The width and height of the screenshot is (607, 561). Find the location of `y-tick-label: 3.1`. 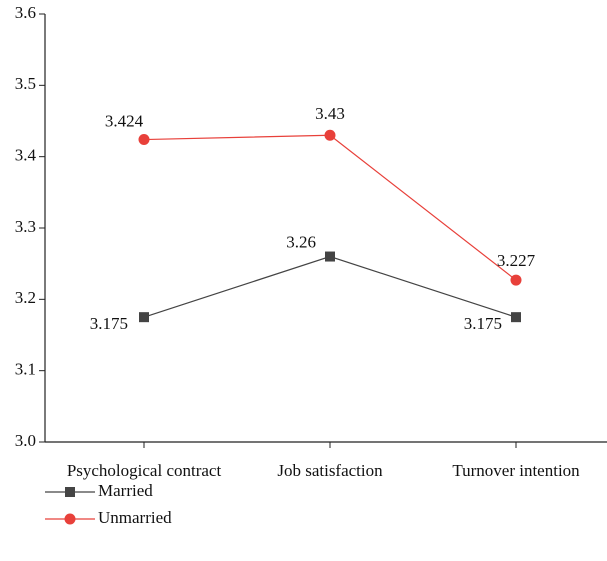

y-tick-label: 3.1 is located at coordinates (25, 369).